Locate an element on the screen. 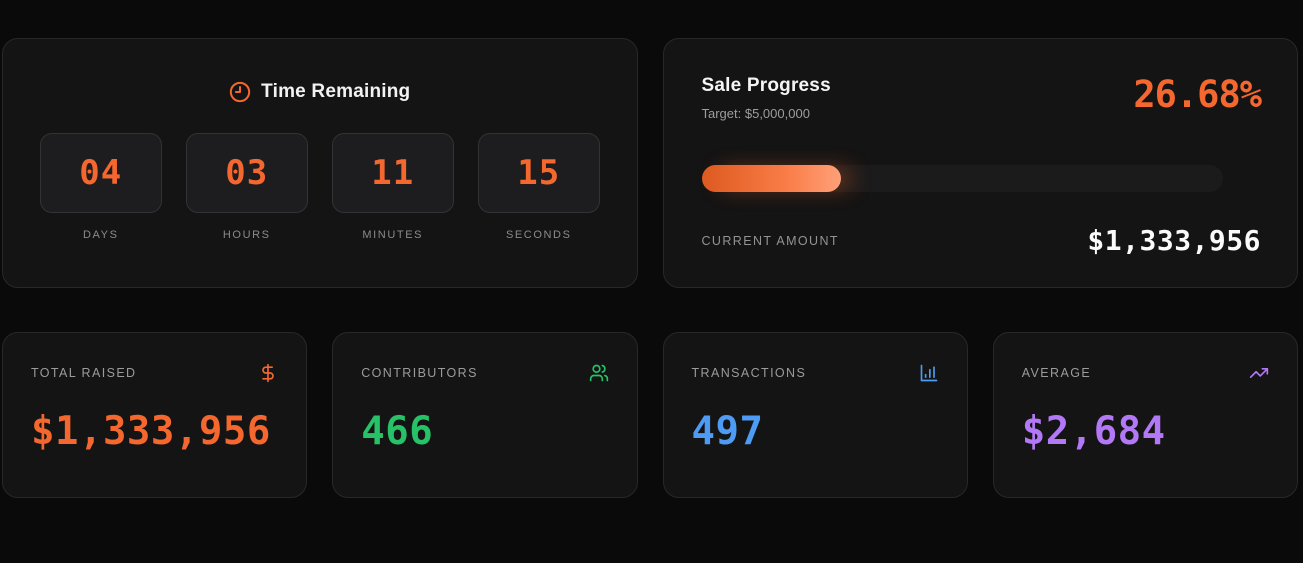  sale-progress-title: Sale Progress is located at coordinates (766, 85).